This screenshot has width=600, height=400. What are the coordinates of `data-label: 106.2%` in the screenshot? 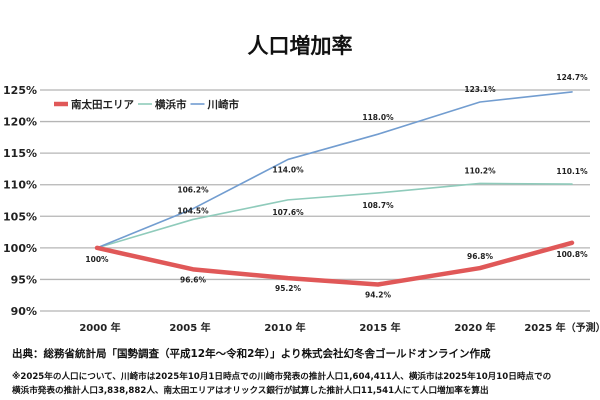 It's located at (193, 190).